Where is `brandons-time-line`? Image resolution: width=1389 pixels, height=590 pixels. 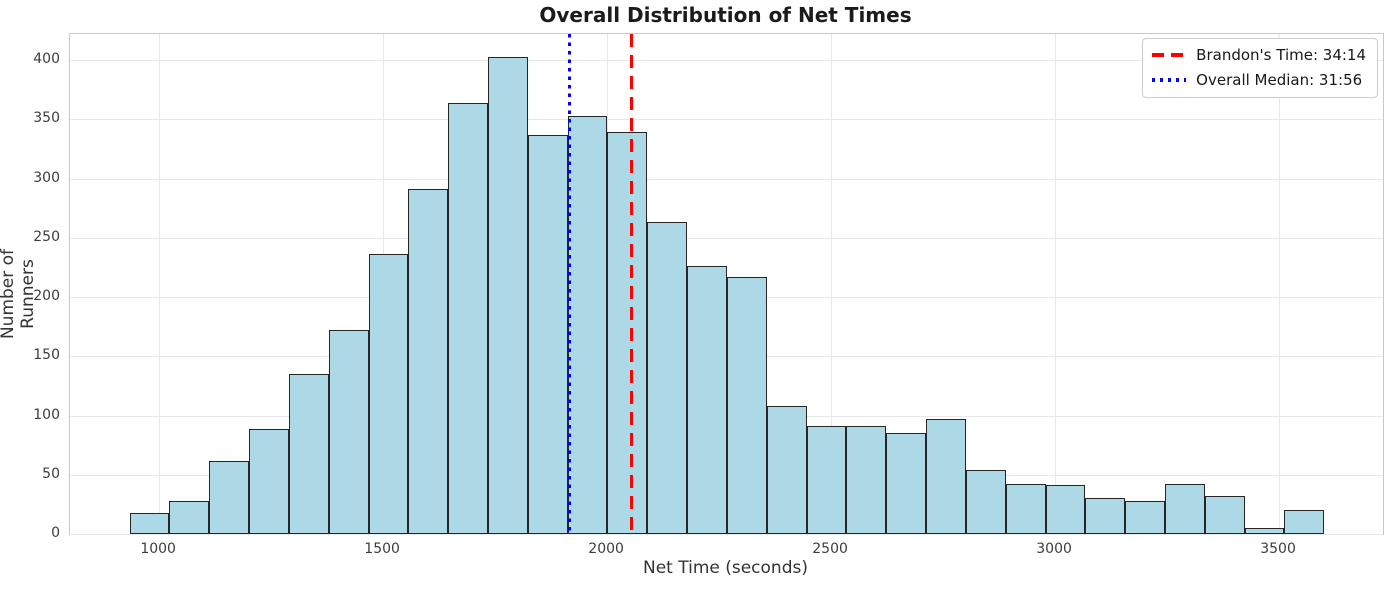
brandons-time-line is located at coordinates (631, 284).